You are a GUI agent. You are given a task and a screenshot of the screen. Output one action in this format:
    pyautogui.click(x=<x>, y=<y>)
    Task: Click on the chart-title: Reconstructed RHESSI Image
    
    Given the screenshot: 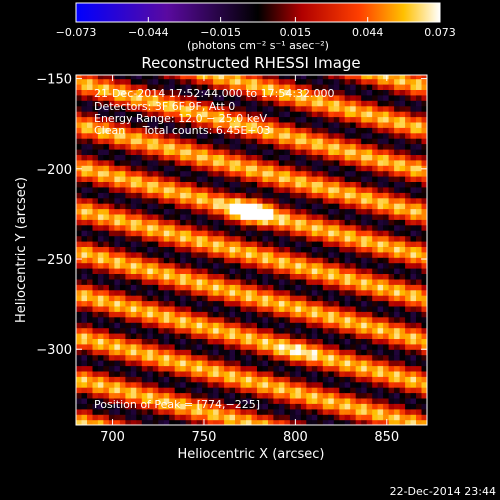 What is the action you would take?
    pyautogui.click(x=250, y=63)
    